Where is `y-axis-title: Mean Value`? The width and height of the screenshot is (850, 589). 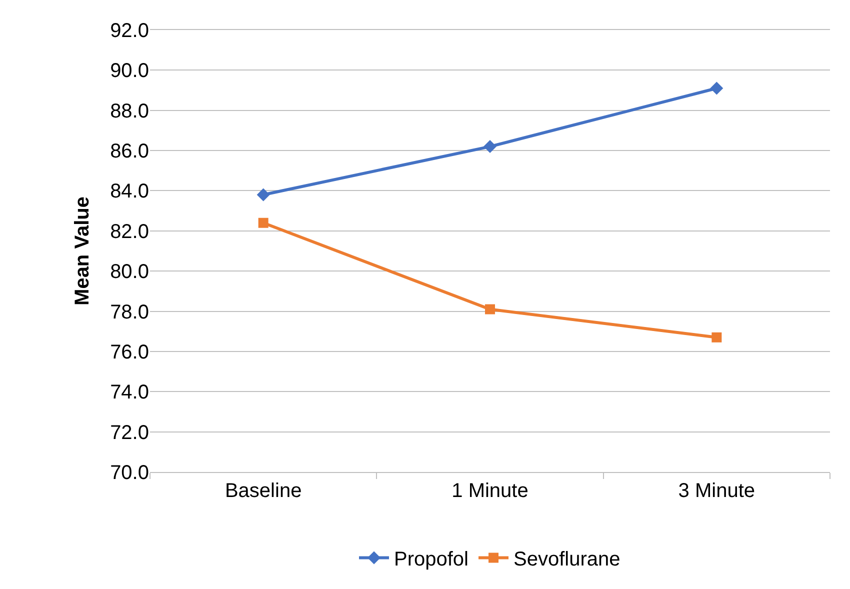
y-axis-title: Mean Value is located at coordinates (83, 251).